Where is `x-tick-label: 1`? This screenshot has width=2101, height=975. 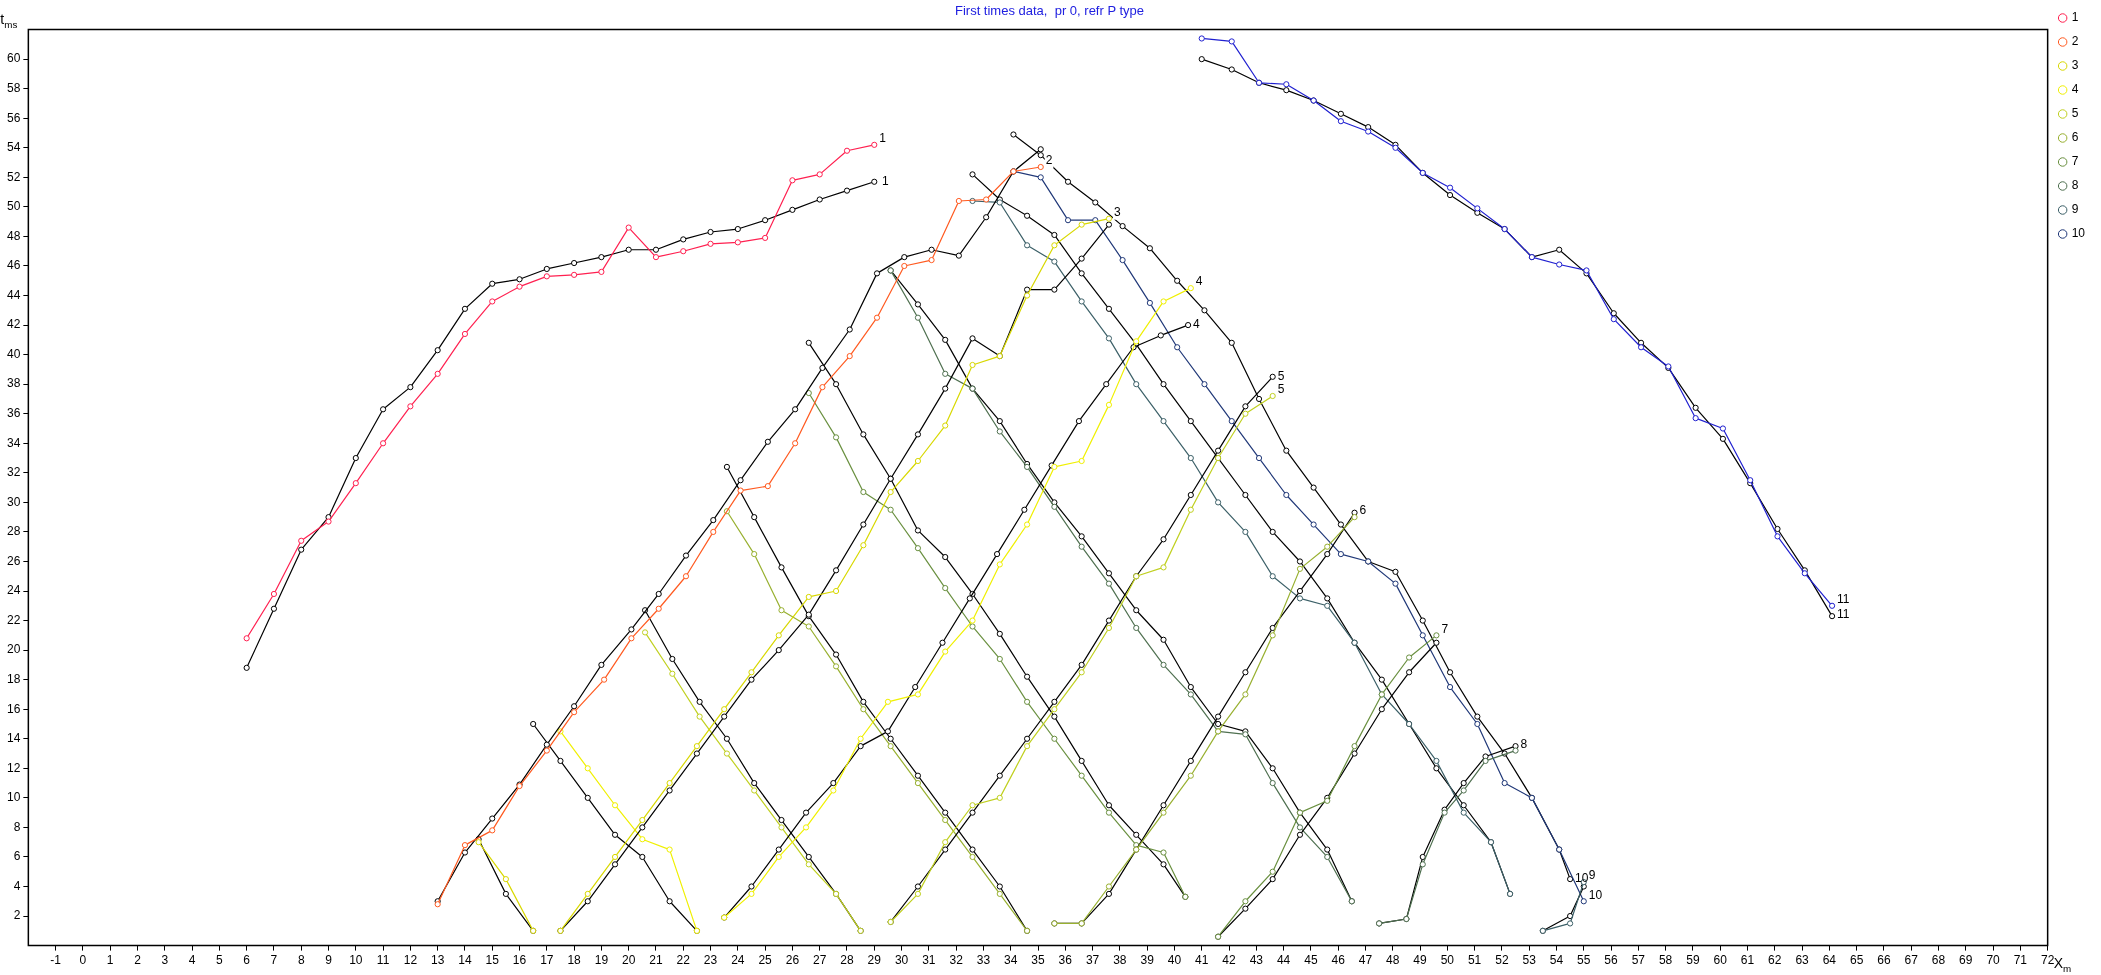 x-tick-label: 1 is located at coordinates (110, 960).